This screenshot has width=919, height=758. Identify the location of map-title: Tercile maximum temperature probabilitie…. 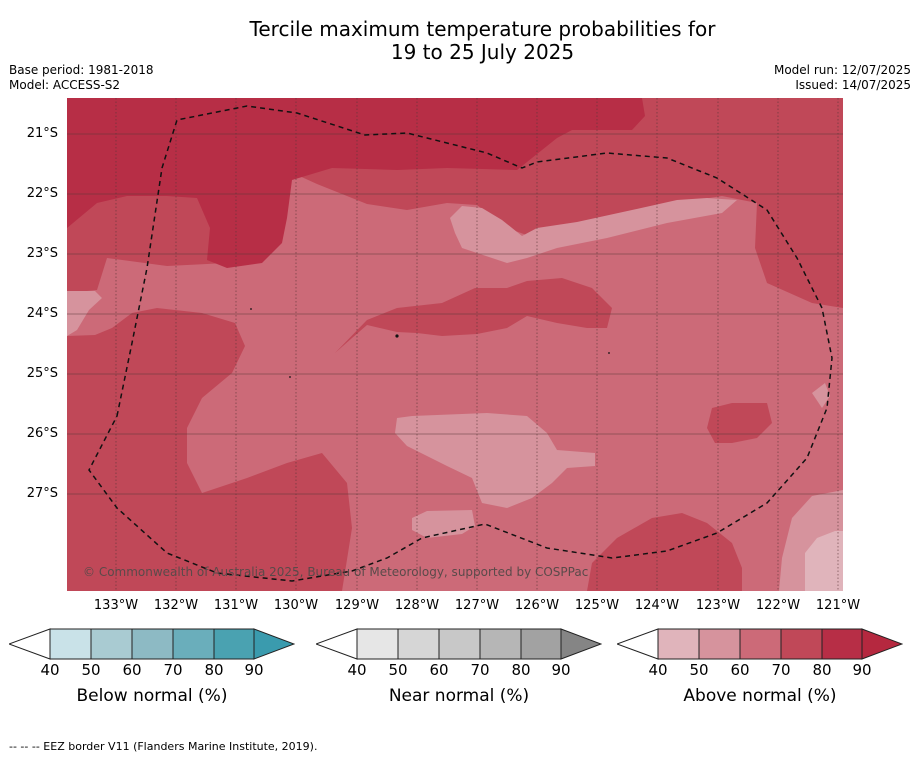
(459, 41).